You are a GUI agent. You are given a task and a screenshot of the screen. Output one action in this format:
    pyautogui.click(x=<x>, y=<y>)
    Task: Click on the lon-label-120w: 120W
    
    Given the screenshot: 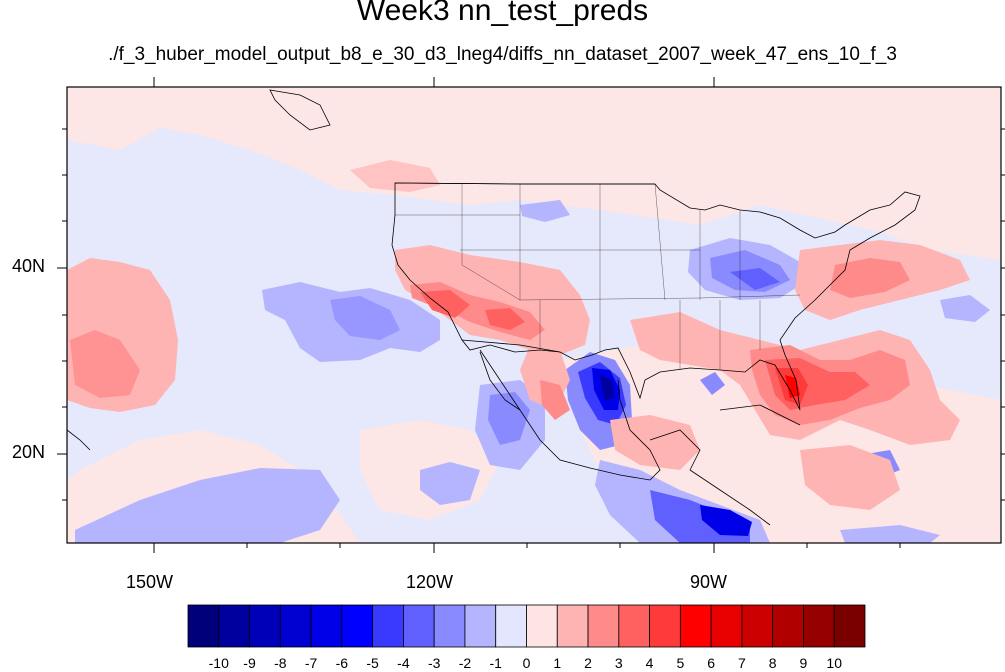 What is the action you would take?
    pyautogui.click(x=430, y=582)
    